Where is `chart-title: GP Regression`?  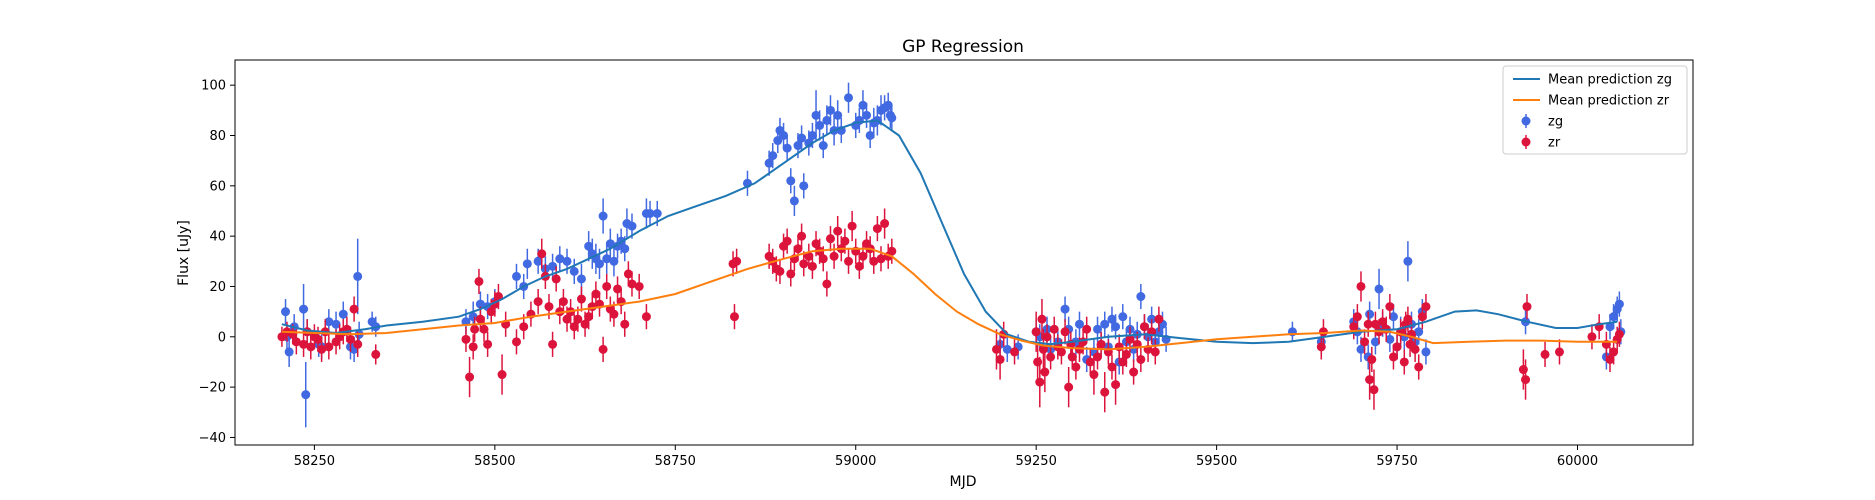
chart-title: GP Regression is located at coordinates (963, 47).